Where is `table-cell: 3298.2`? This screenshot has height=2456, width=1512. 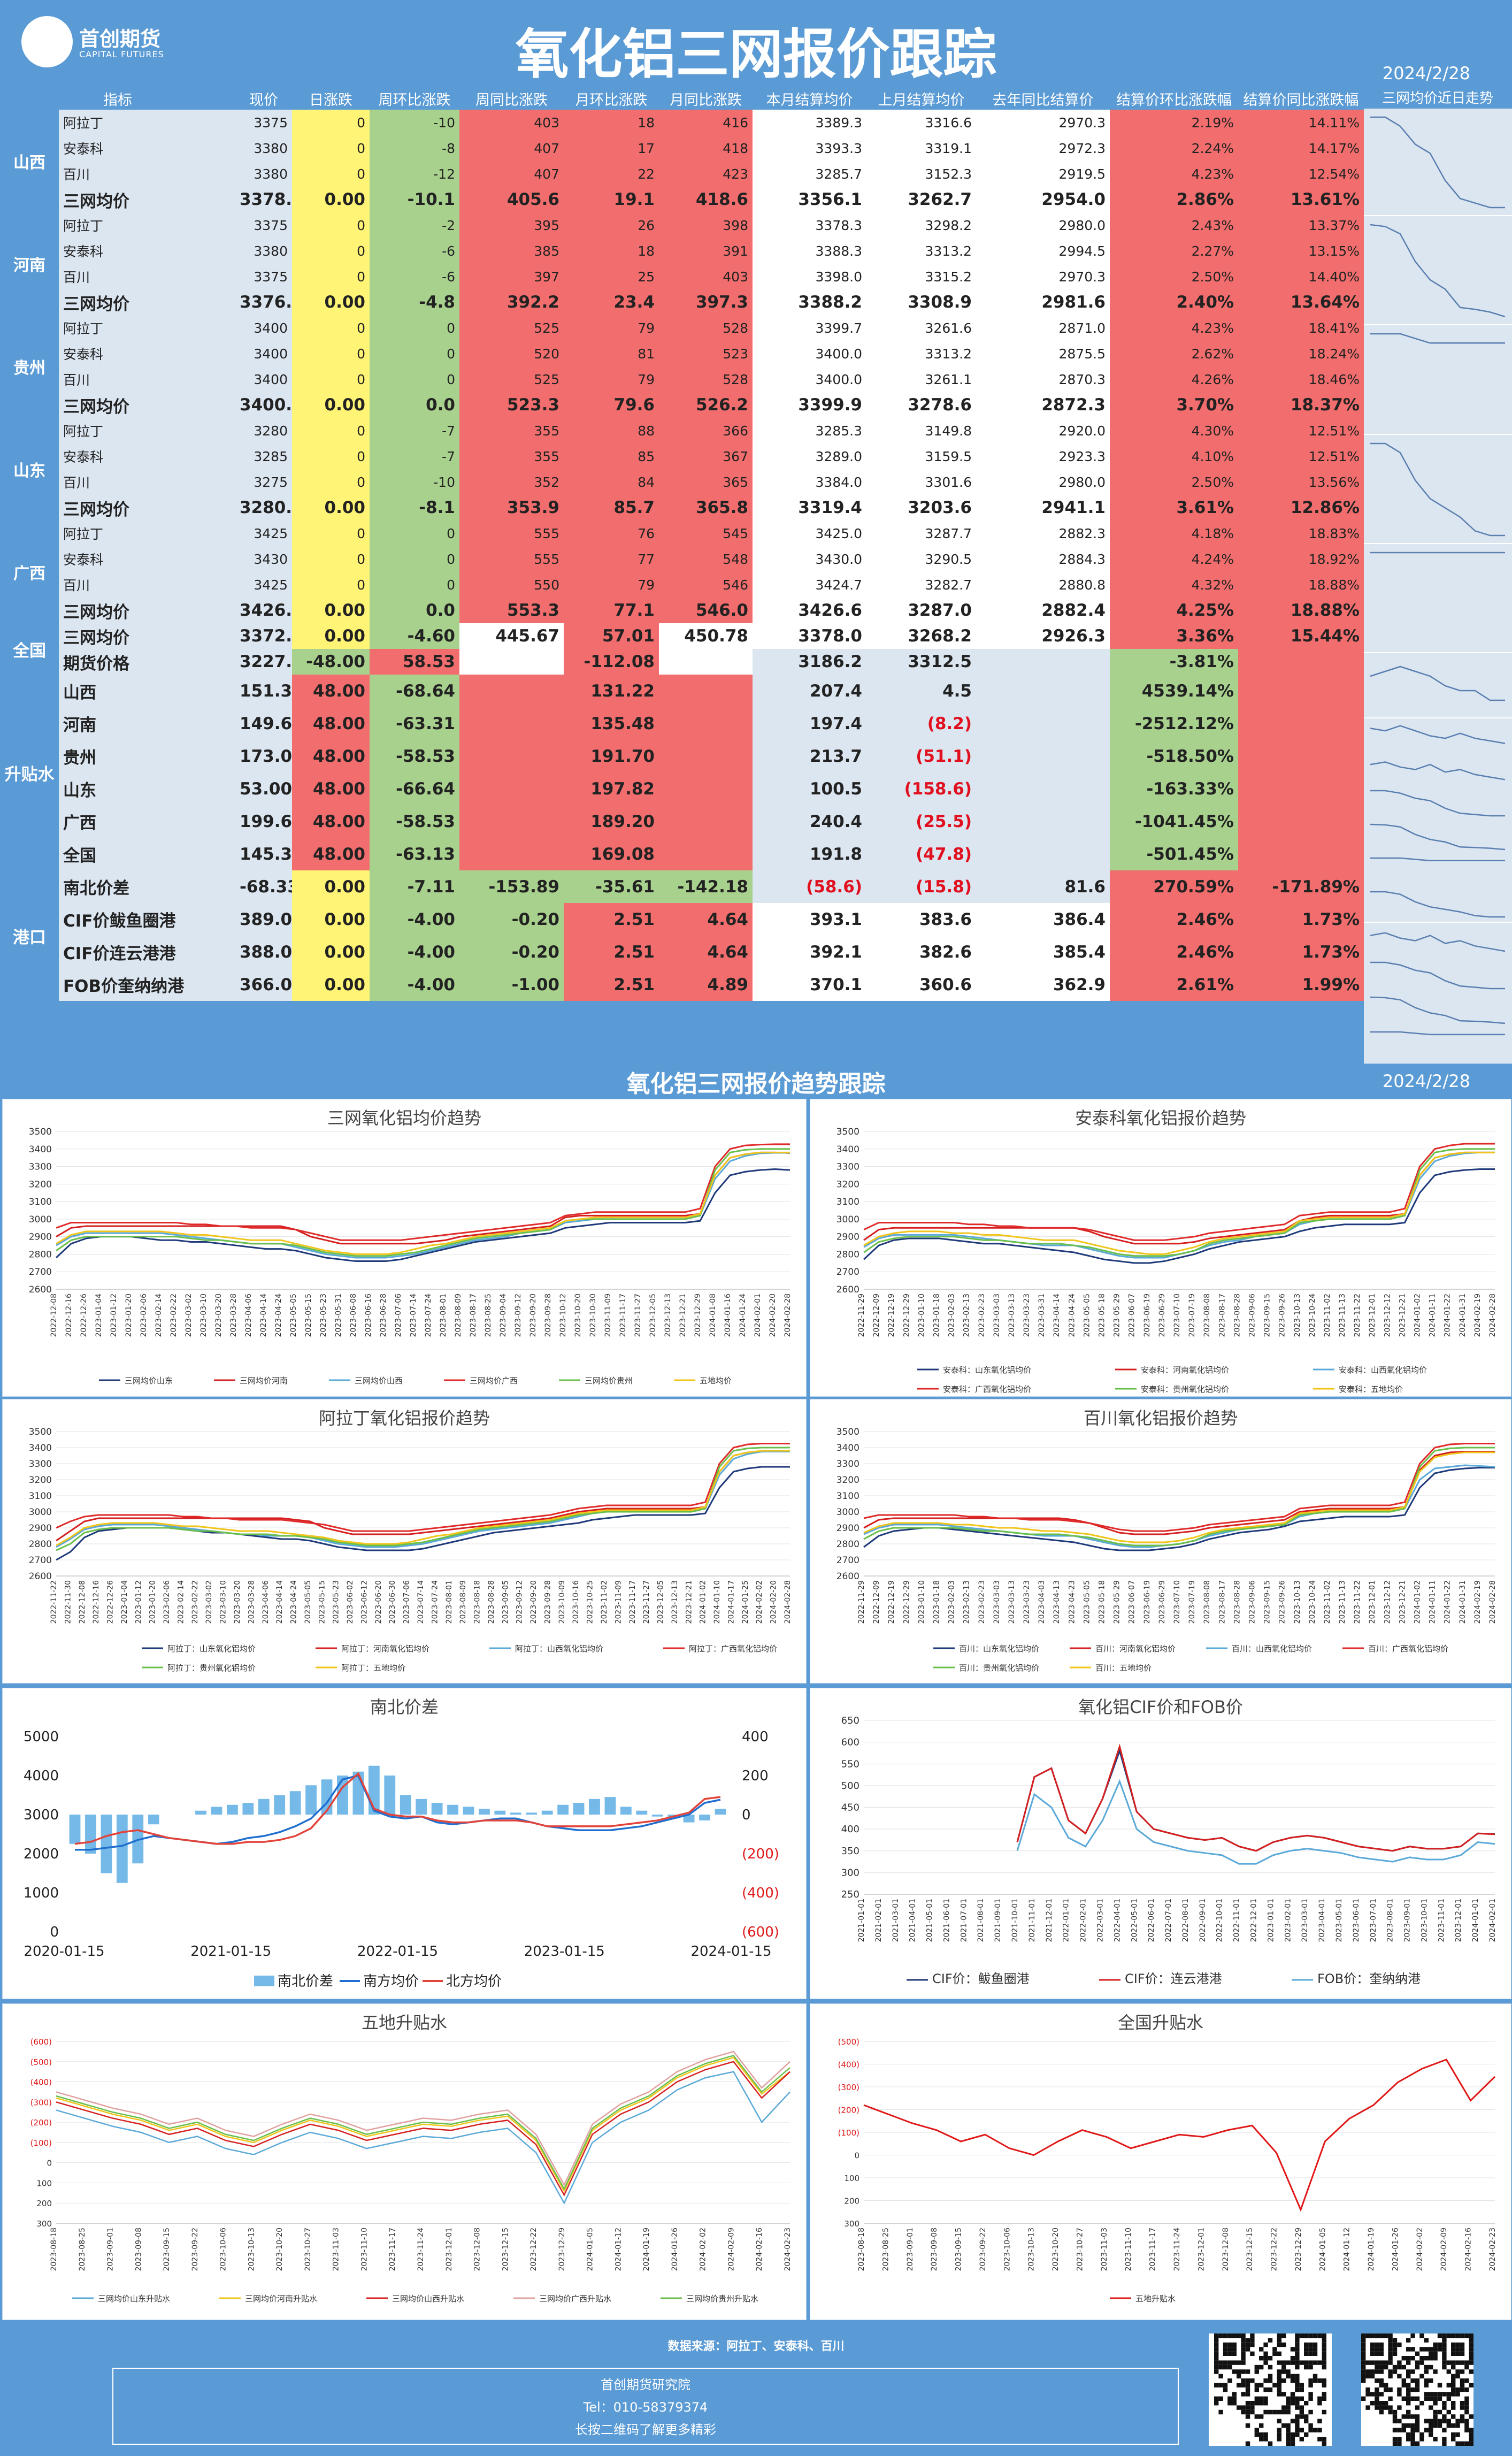 table-cell: 3298.2 is located at coordinates (921, 225).